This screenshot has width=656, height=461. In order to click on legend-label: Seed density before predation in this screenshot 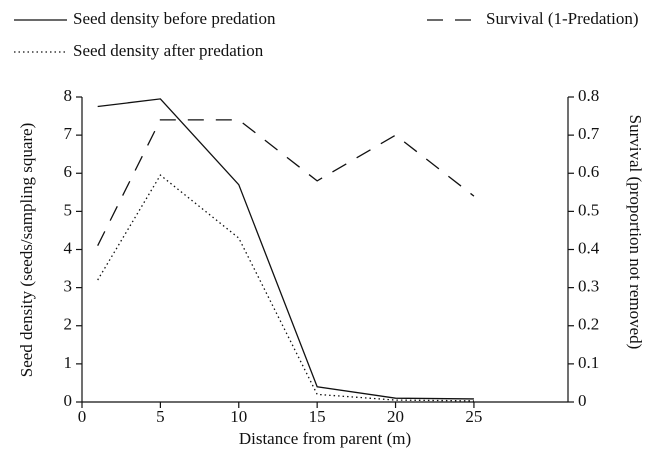, I will do `click(174, 18)`.